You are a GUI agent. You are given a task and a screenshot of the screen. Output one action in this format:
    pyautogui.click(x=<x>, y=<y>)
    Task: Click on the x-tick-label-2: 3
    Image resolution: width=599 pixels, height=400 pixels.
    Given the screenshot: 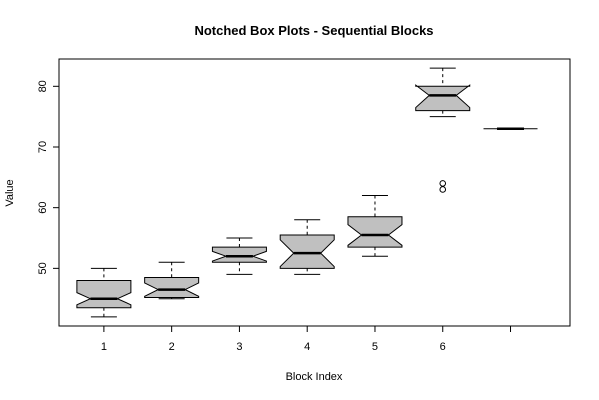 What is the action you would take?
    pyautogui.click(x=239, y=347)
    